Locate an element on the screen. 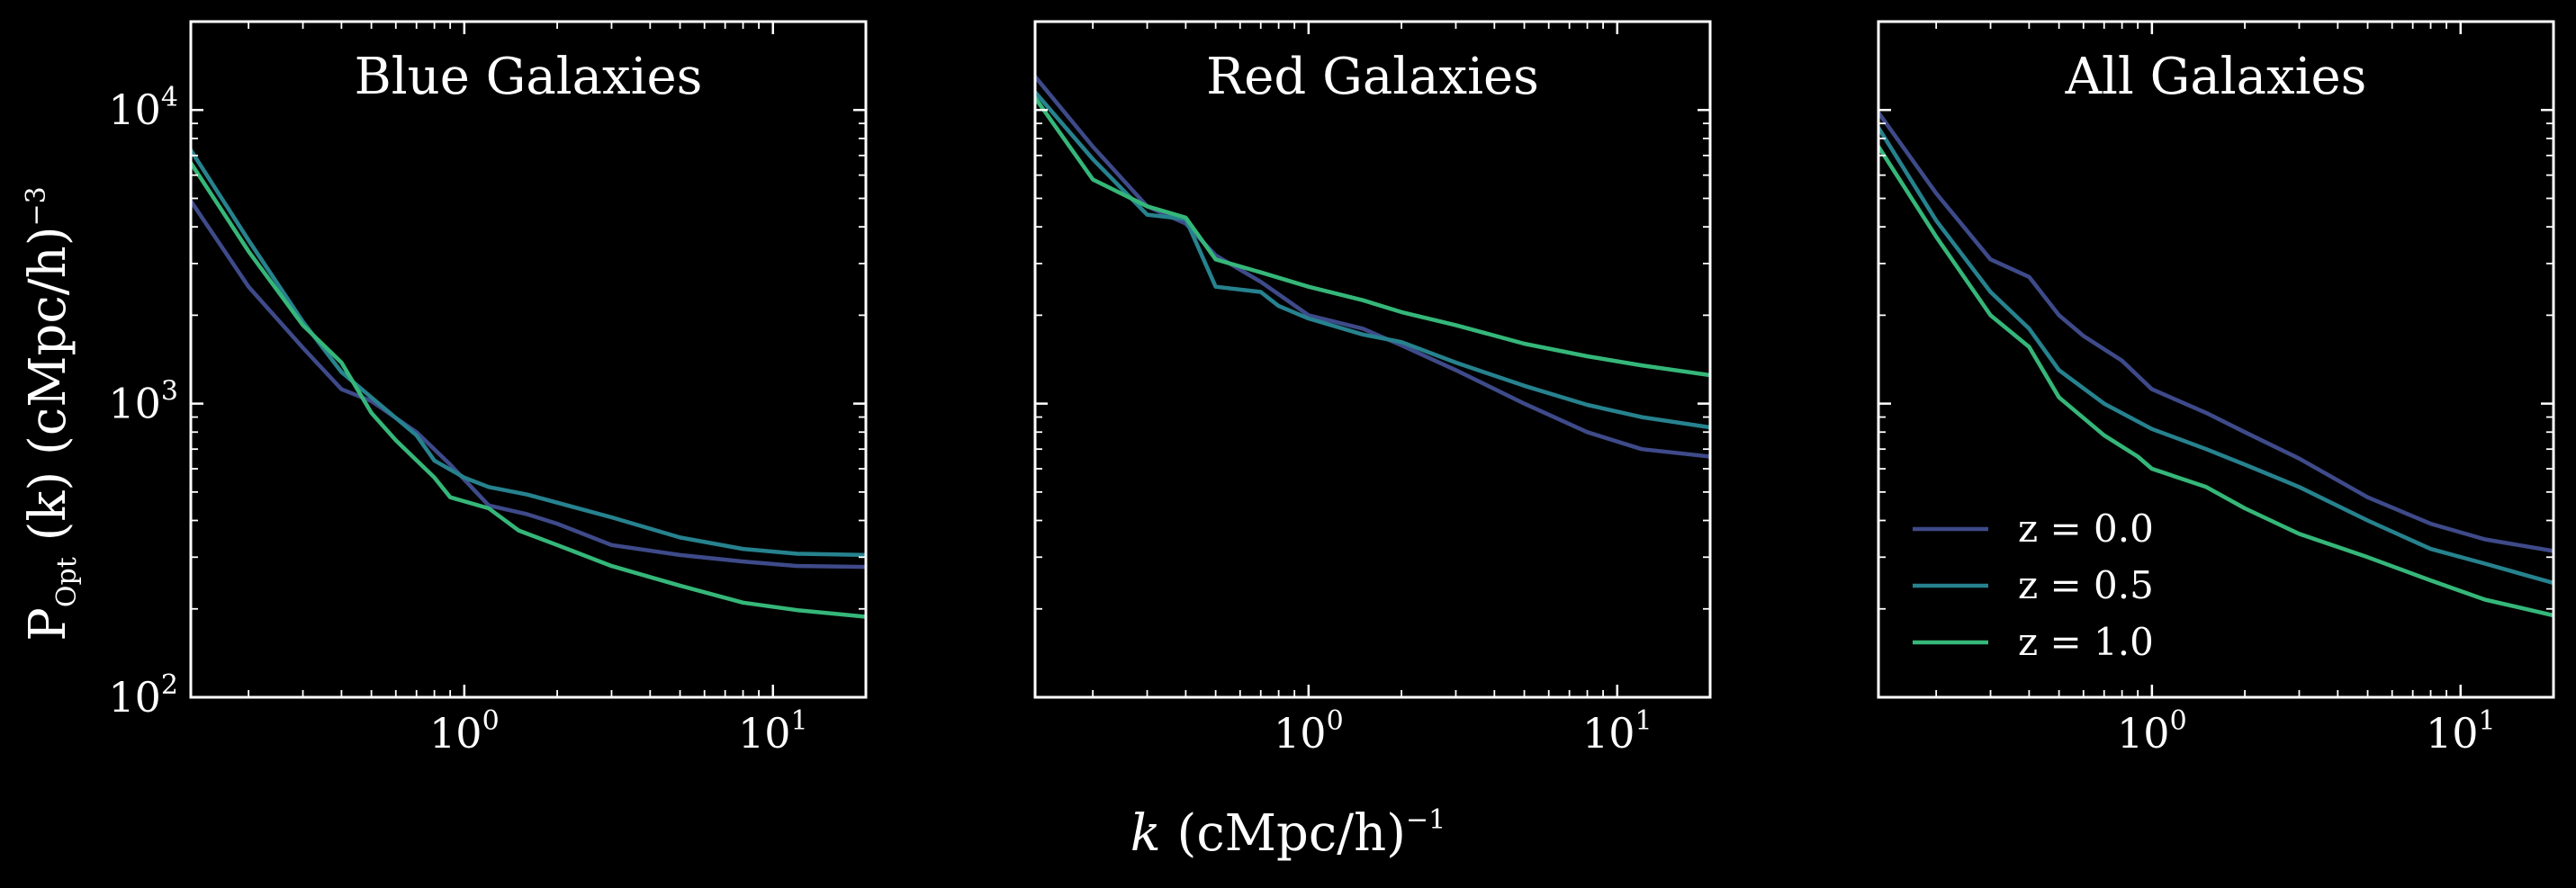 Image resolution: width=2576 pixels, height=888 pixels. panel-title: Red Galaxies is located at coordinates (1372, 77).